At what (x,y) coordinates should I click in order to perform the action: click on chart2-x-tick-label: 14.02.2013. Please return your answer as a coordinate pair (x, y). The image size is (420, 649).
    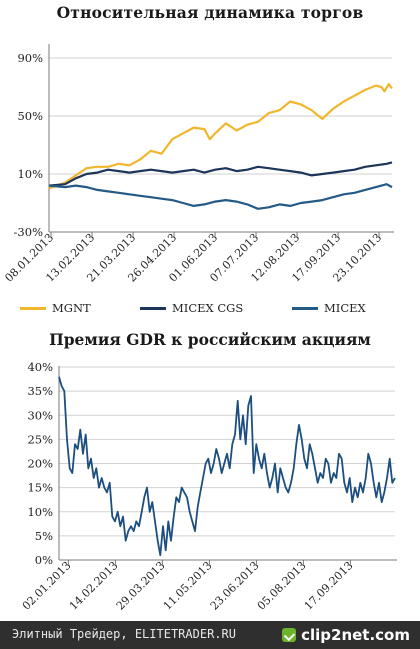
    Looking at the image, I should click on (94, 586).